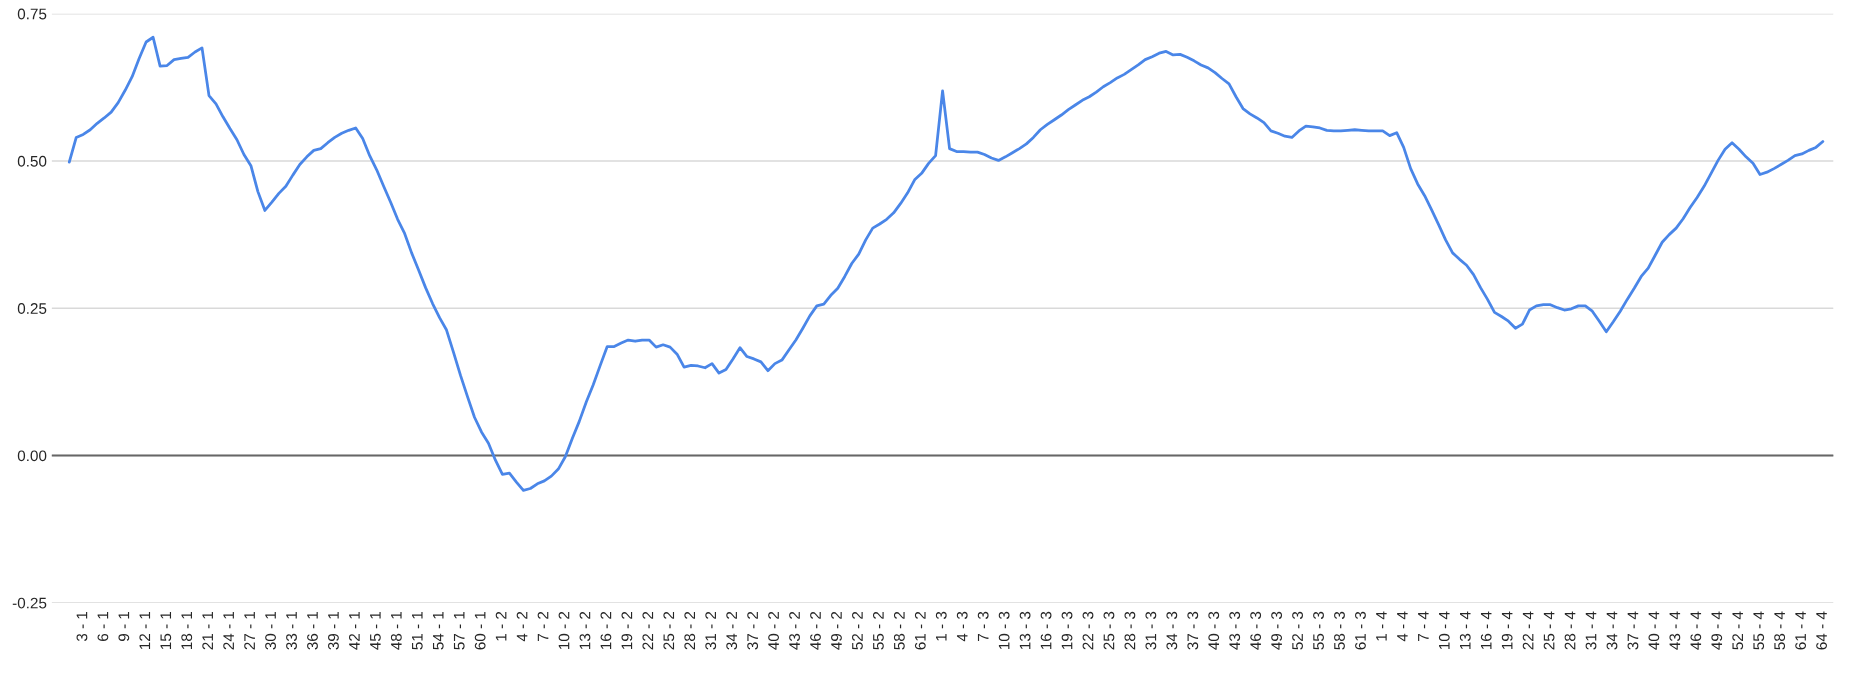 The width and height of the screenshot is (1850, 685). I want to click on x-tick-label: 25 - 3, so click(1109, 630).